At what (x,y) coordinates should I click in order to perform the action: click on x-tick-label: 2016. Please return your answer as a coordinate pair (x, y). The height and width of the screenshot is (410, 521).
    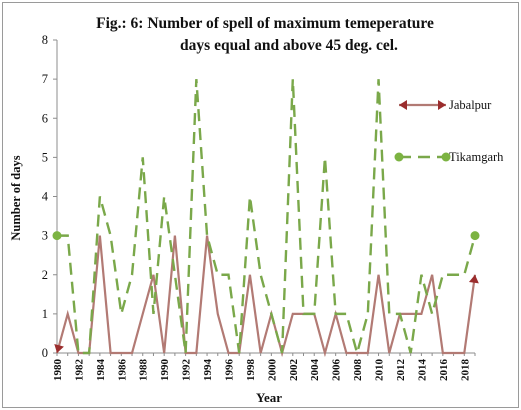
    Looking at the image, I should click on (444, 370).